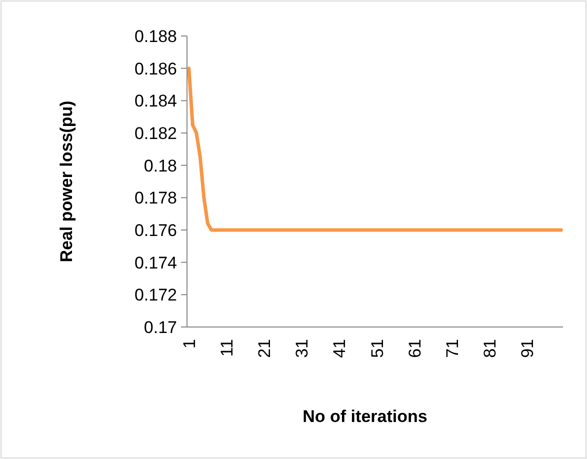 The width and height of the screenshot is (587, 459). Describe the element at coordinates (490, 348) in the screenshot. I see `x-tick-label: 81` at that location.